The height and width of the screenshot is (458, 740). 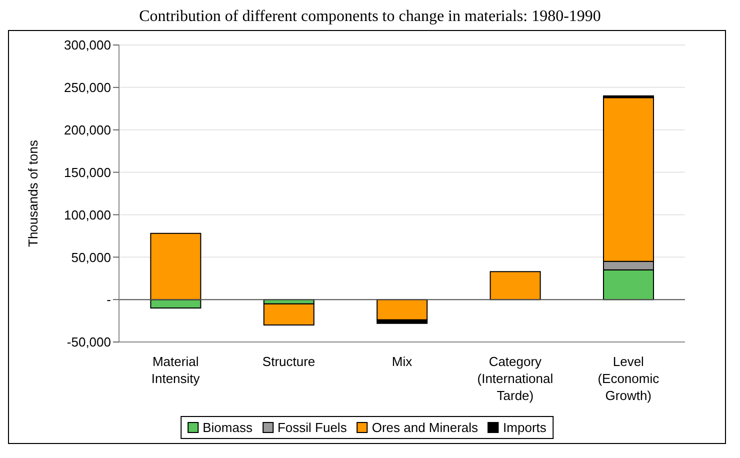 What do you see at coordinates (87, 214) in the screenshot?
I see `y-tick-label: 100,000` at bounding box center [87, 214].